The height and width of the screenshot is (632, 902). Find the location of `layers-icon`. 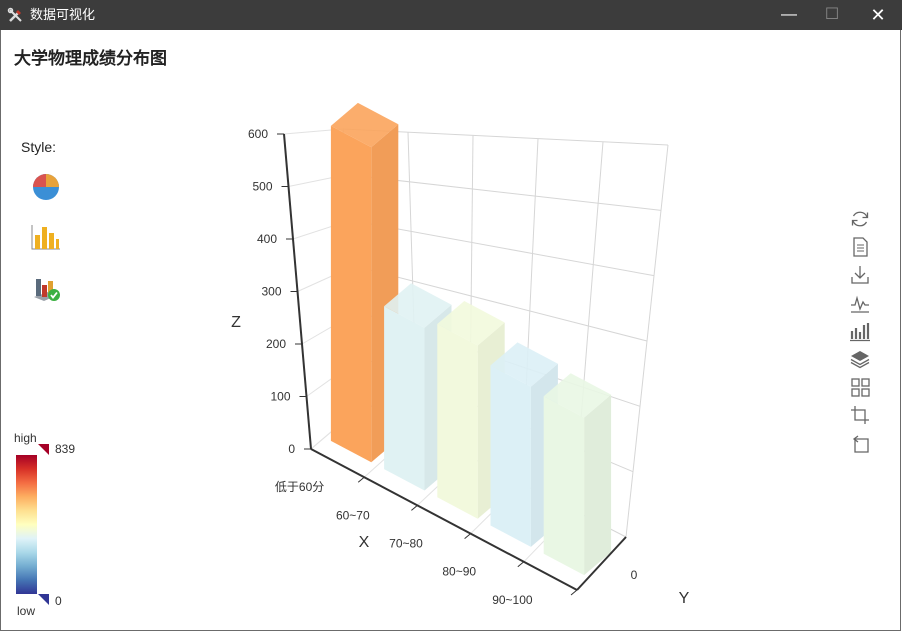

layers-icon is located at coordinates (860, 359).